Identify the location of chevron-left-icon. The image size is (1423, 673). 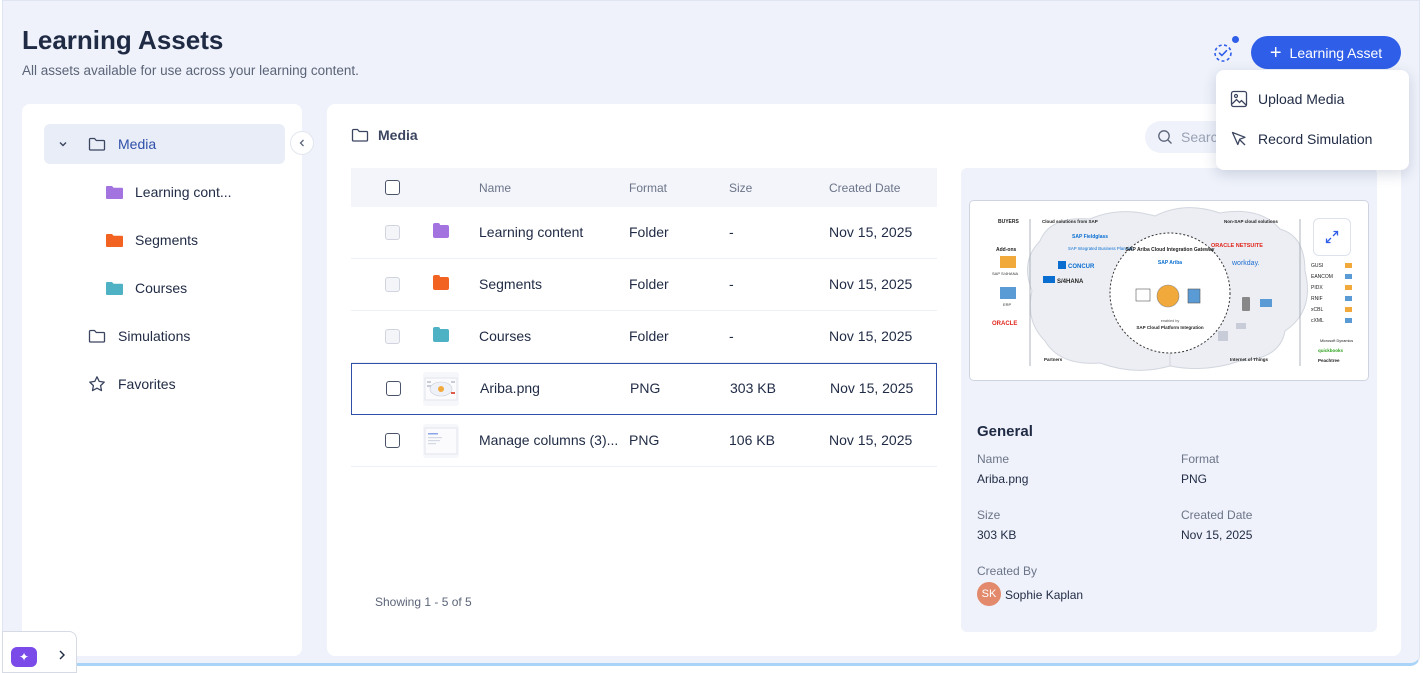
(301, 143).